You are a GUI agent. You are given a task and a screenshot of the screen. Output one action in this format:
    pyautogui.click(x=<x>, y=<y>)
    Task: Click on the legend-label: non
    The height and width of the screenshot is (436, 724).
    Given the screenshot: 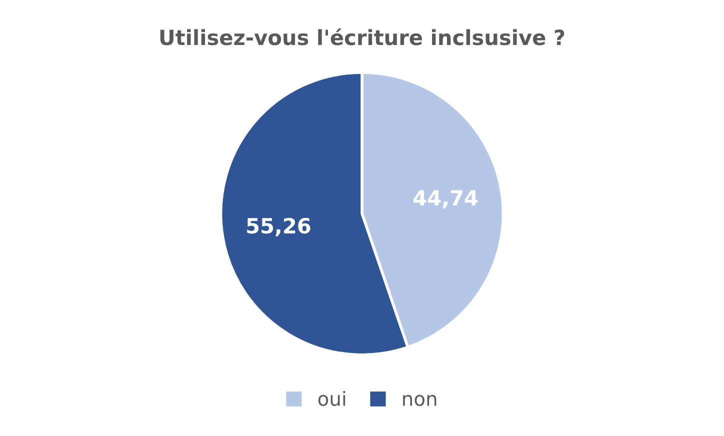 What is the action you would take?
    pyautogui.click(x=419, y=400)
    